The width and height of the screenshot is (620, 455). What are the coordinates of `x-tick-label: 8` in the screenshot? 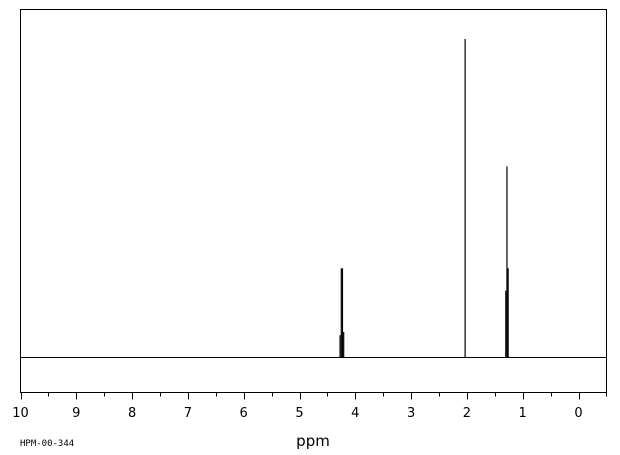 It's located at (132, 413).